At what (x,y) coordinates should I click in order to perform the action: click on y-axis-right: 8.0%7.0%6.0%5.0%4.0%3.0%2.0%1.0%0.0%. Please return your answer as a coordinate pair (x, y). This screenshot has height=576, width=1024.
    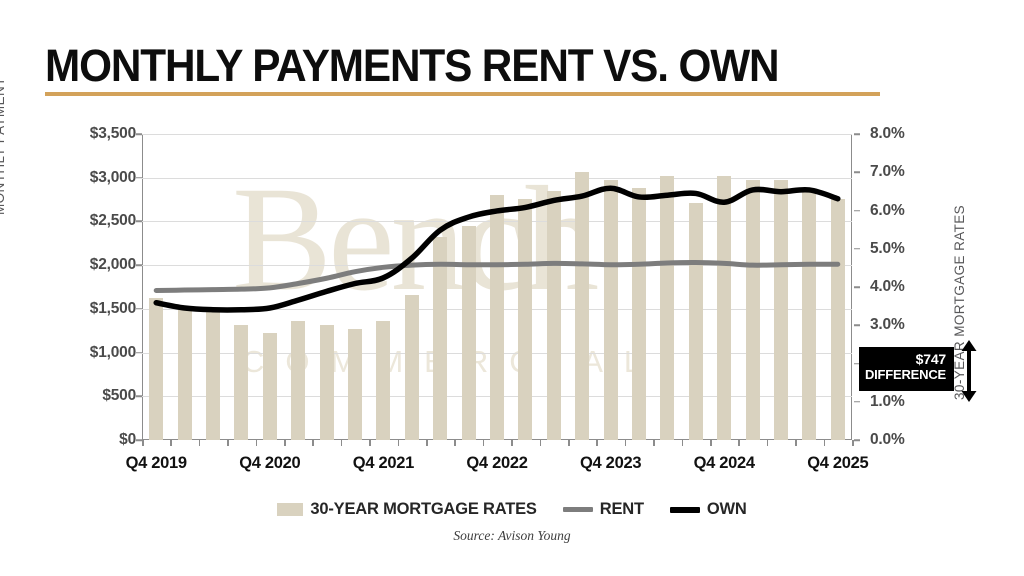
    Looking at the image, I should click on (887, 286).